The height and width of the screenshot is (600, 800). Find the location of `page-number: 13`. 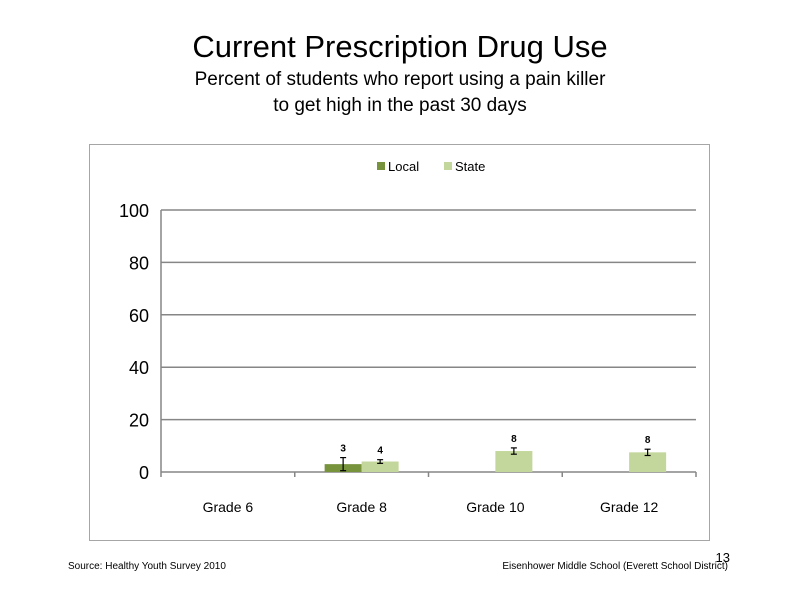

page-number: 13 is located at coordinates (722, 557).